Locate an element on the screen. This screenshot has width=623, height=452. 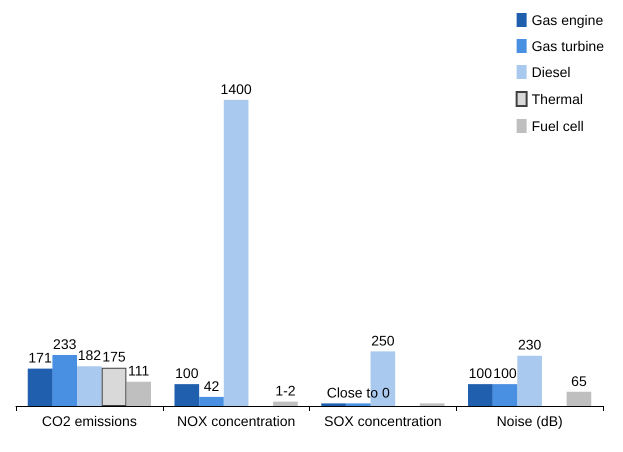
data-label: 230 is located at coordinates (530, 344).